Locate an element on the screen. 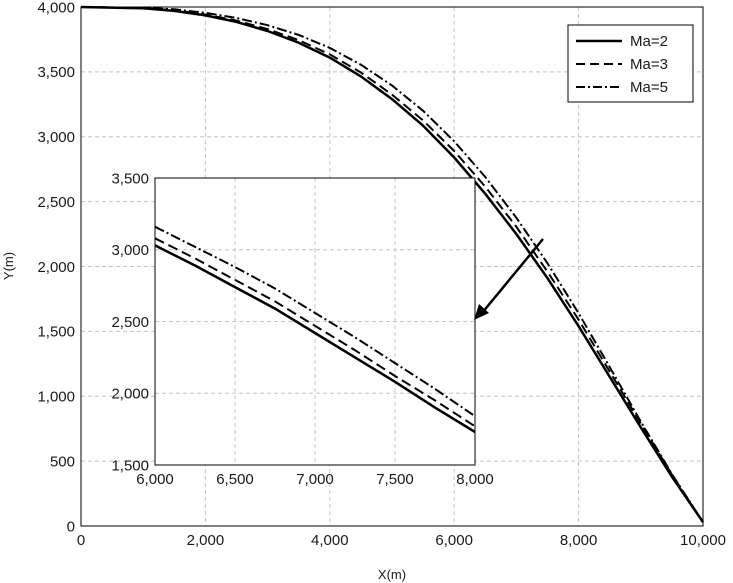 This screenshot has width=733, height=583. inset-y-tick-label: 2,000 is located at coordinates (130, 394).